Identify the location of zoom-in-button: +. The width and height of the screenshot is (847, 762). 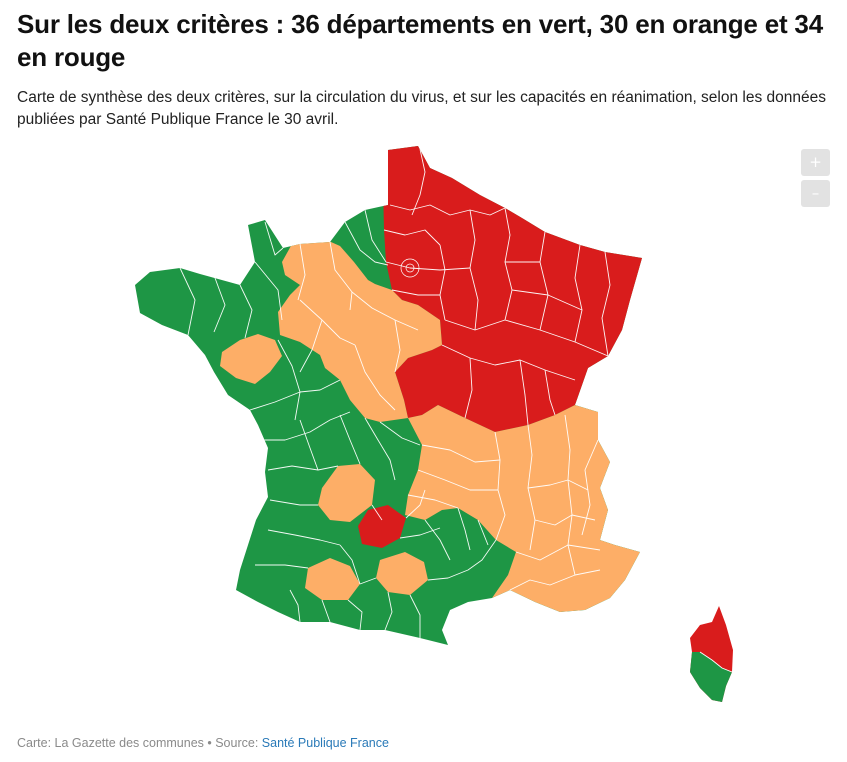
(815, 162).